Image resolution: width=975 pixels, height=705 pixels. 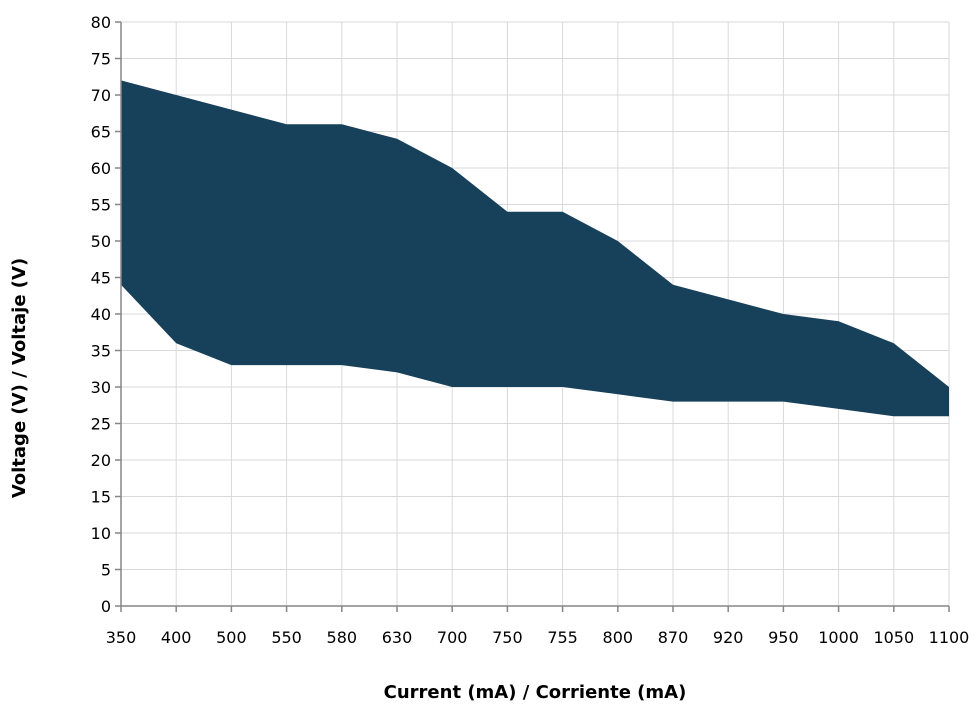 I want to click on x-tick-label: 700, so click(x=452, y=637).